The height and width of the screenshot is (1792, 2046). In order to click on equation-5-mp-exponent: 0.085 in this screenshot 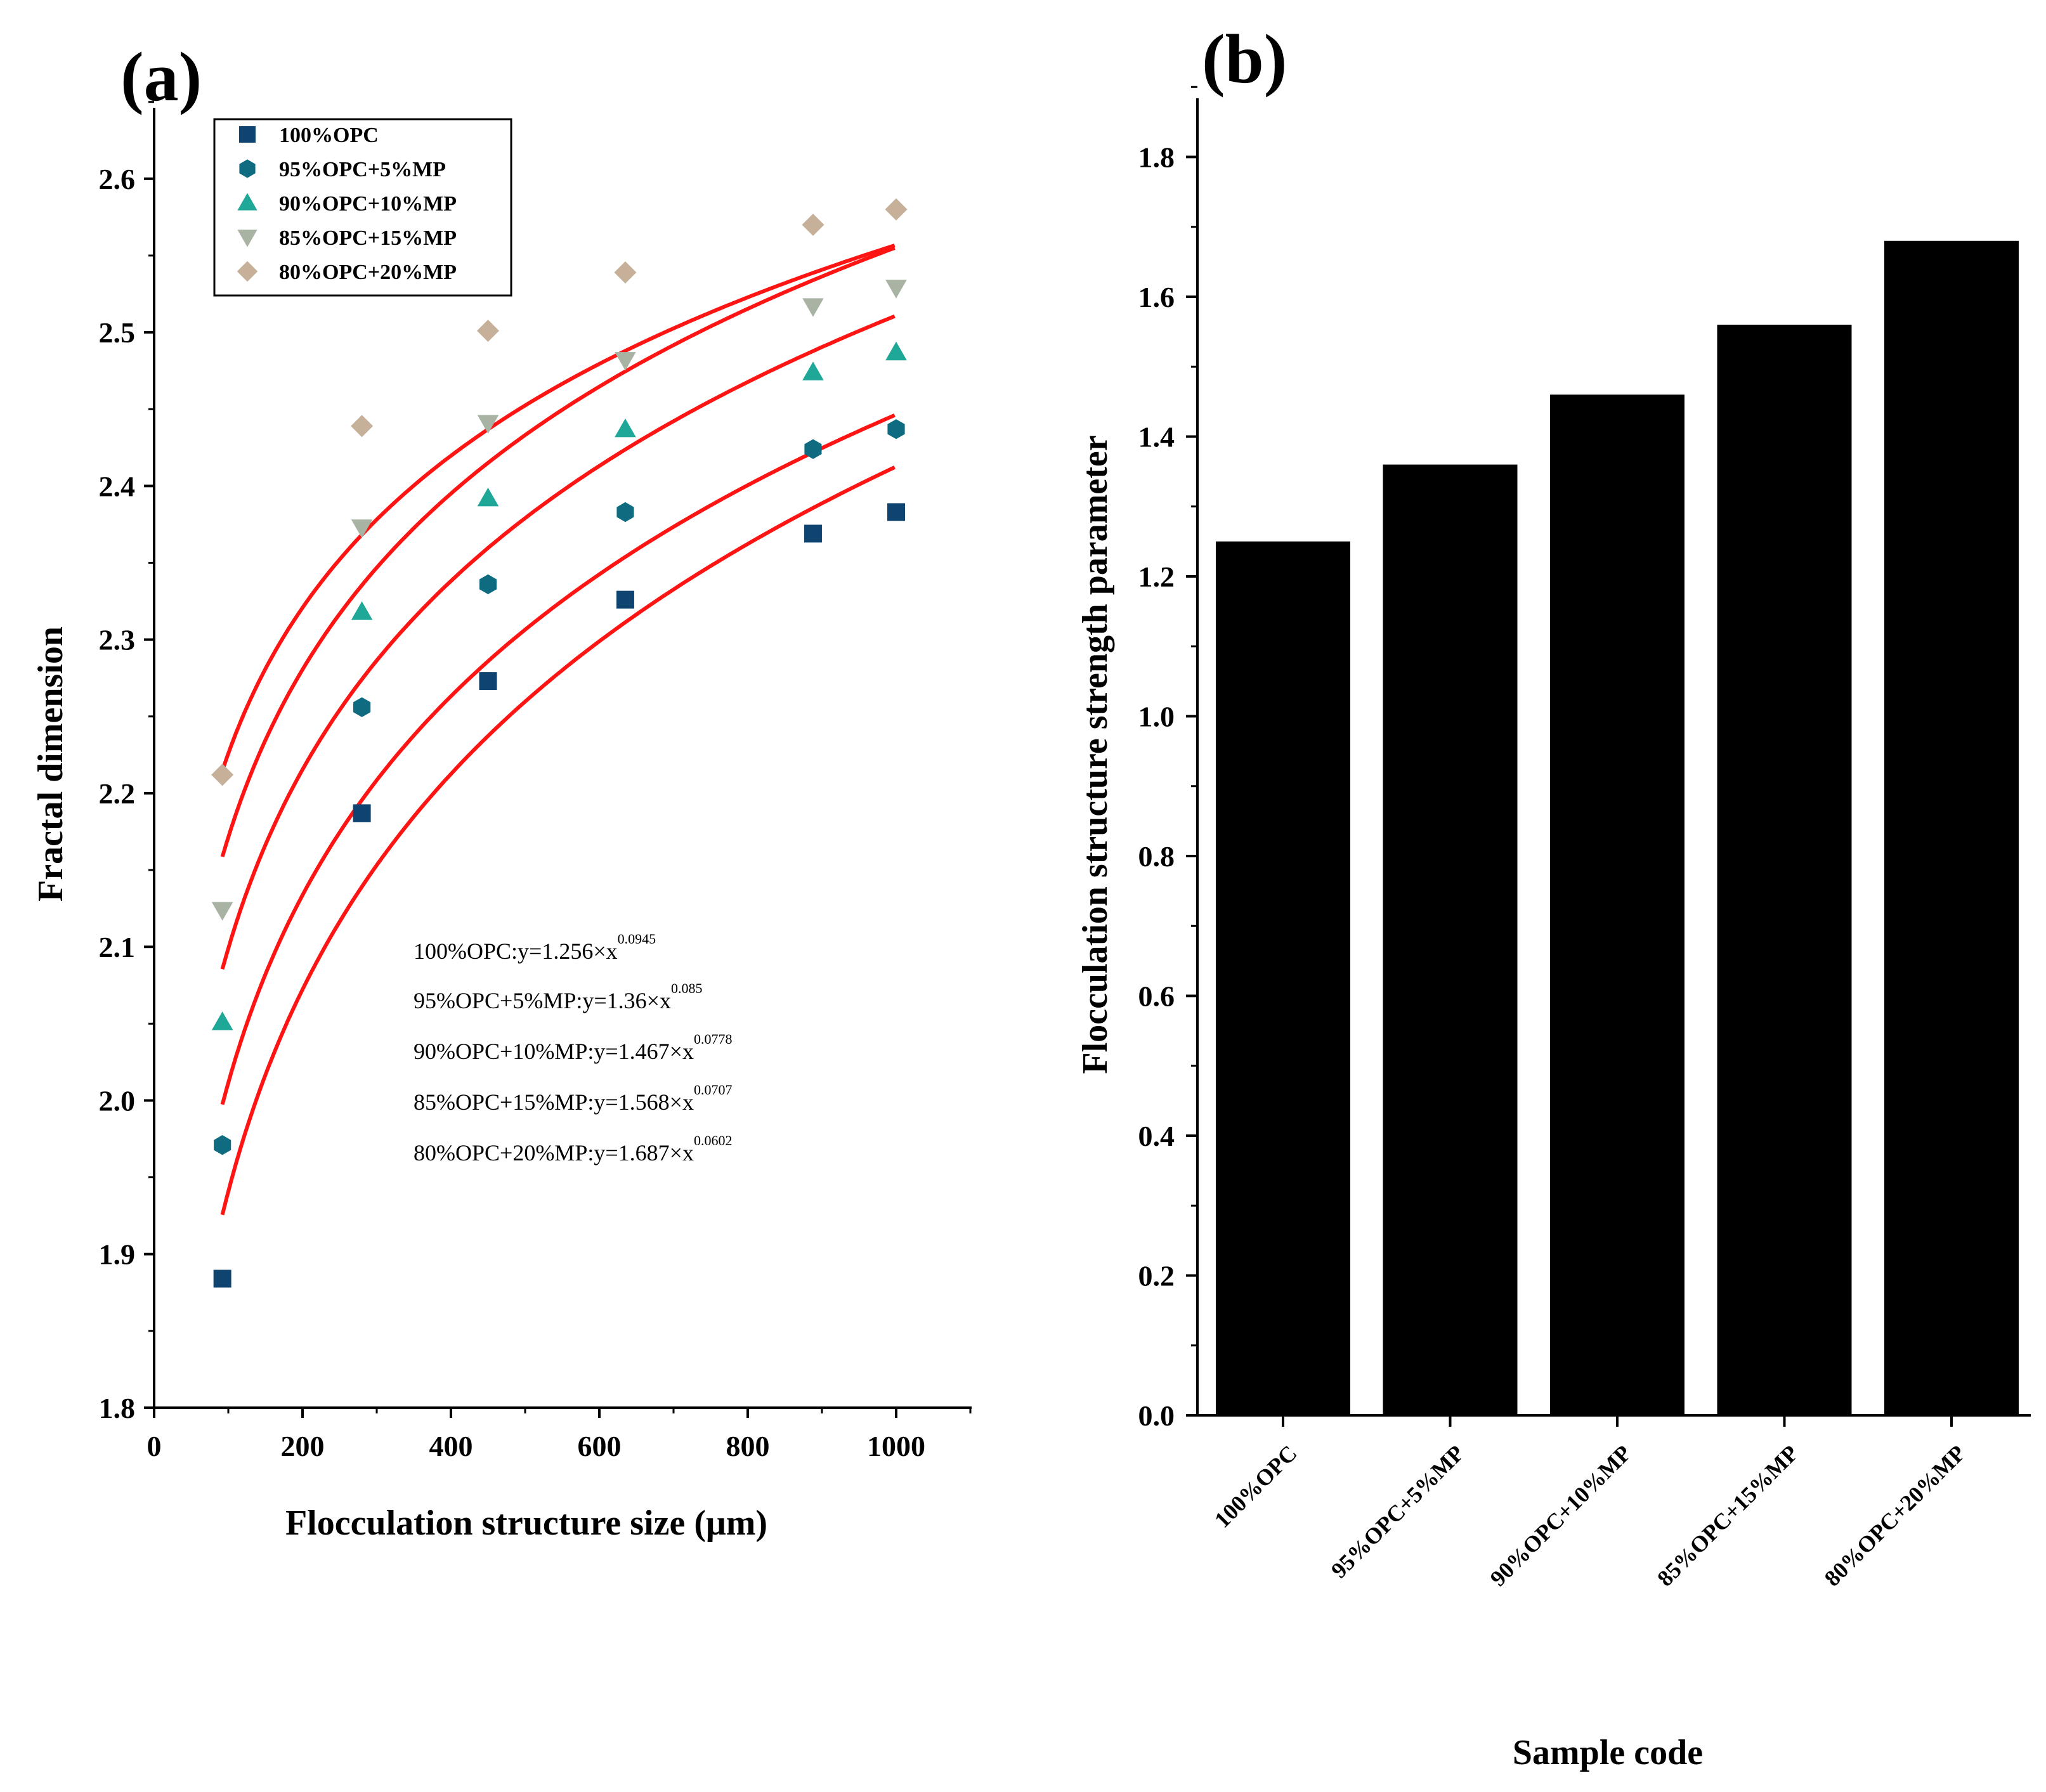, I will do `click(687, 988)`.